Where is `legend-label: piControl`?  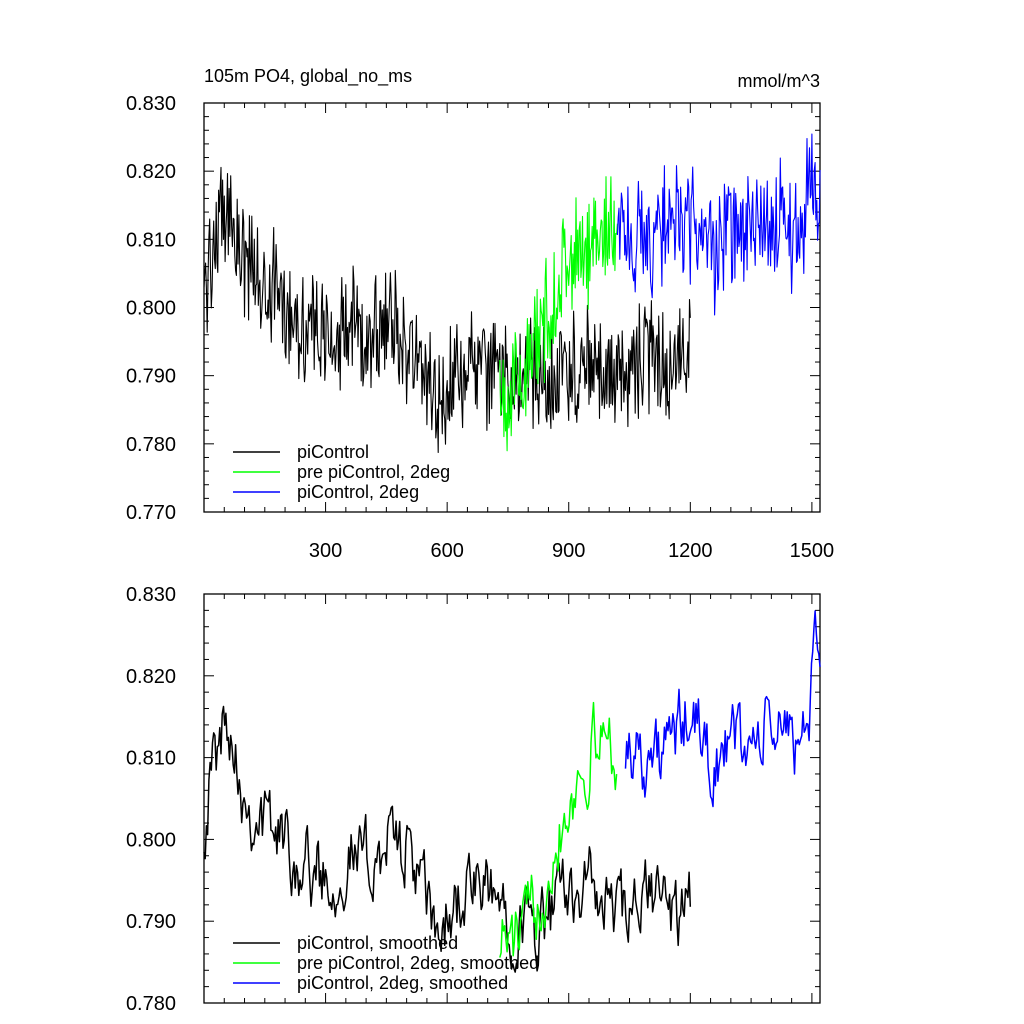
legend-label: piControl is located at coordinates (333, 452).